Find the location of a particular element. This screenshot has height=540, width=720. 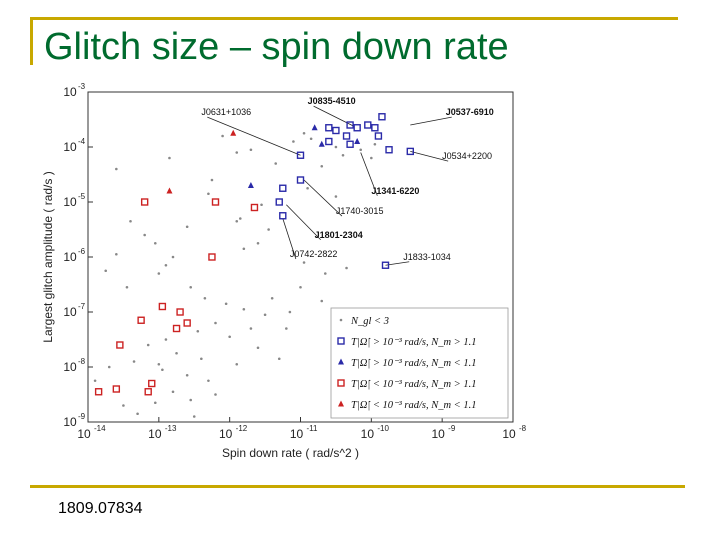

x-tick-exponent: -10 is located at coordinates (383, 428).